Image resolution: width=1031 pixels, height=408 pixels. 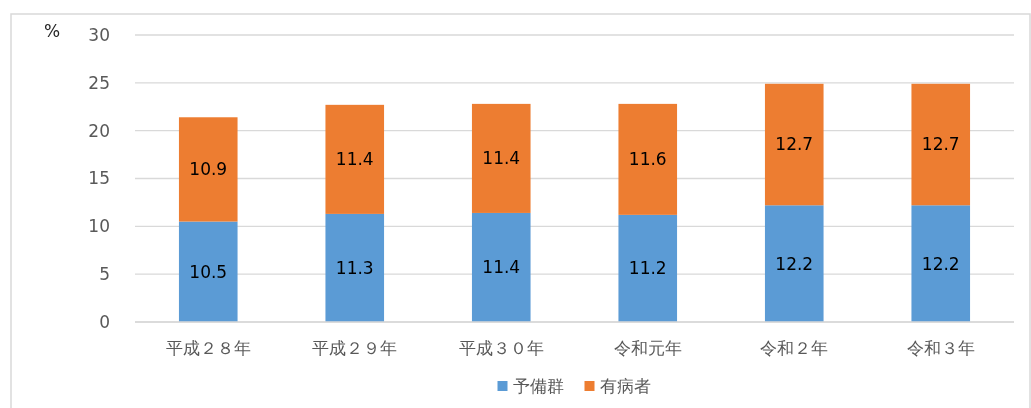 I want to click on legend-label: 有病者, so click(x=625, y=385).